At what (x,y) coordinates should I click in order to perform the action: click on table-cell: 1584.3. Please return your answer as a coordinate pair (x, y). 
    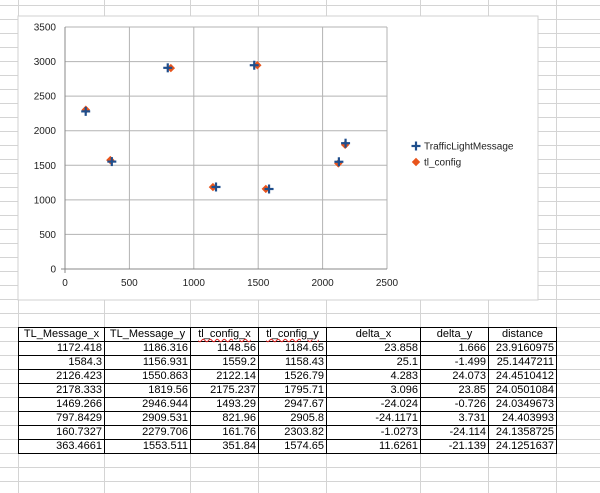
    Looking at the image, I should click on (61, 362).